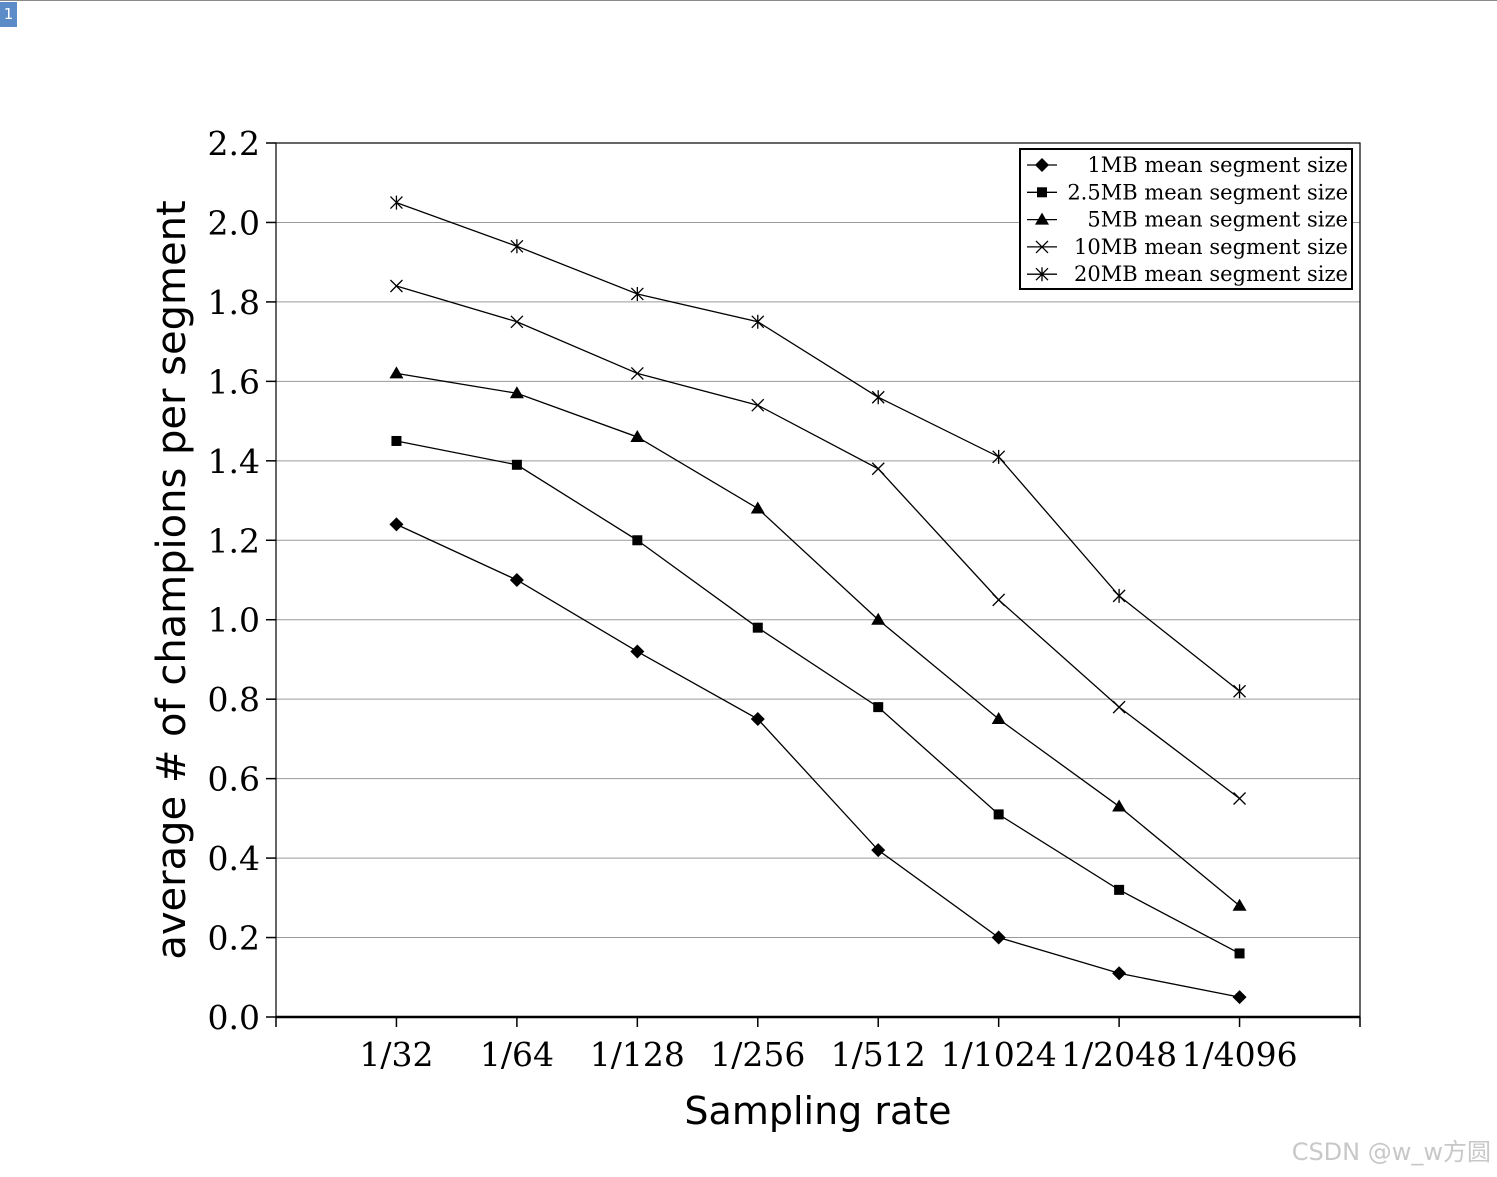  I want to click on legend-label: 5MB mean segment size, so click(1217, 220).